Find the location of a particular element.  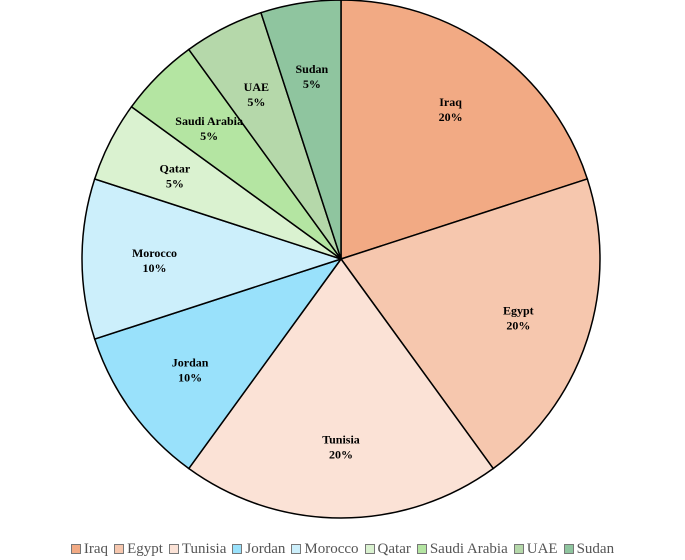

legend-label: Morocco is located at coordinates (331, 548).